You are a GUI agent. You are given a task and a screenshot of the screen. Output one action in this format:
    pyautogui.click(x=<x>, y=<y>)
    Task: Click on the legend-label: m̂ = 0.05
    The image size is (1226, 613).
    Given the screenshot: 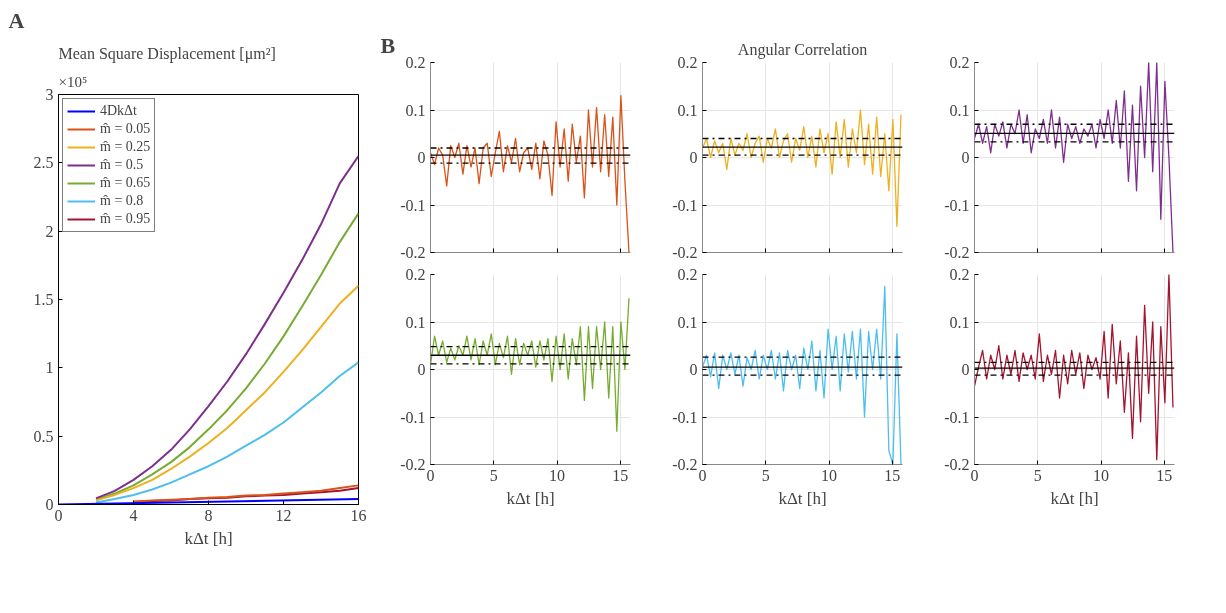 What is the action you would take?
    pyautogui.click(x=125, y=129)
    